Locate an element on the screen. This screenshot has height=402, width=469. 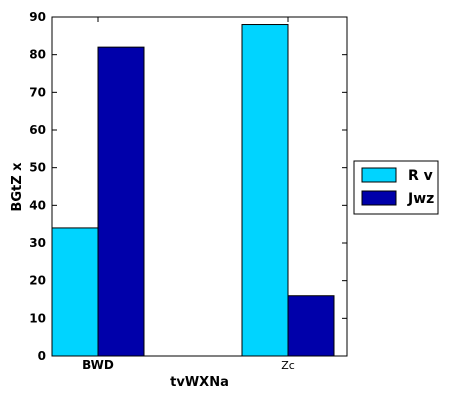
y-tick-label: 60 is located at coordinates (37, 130).